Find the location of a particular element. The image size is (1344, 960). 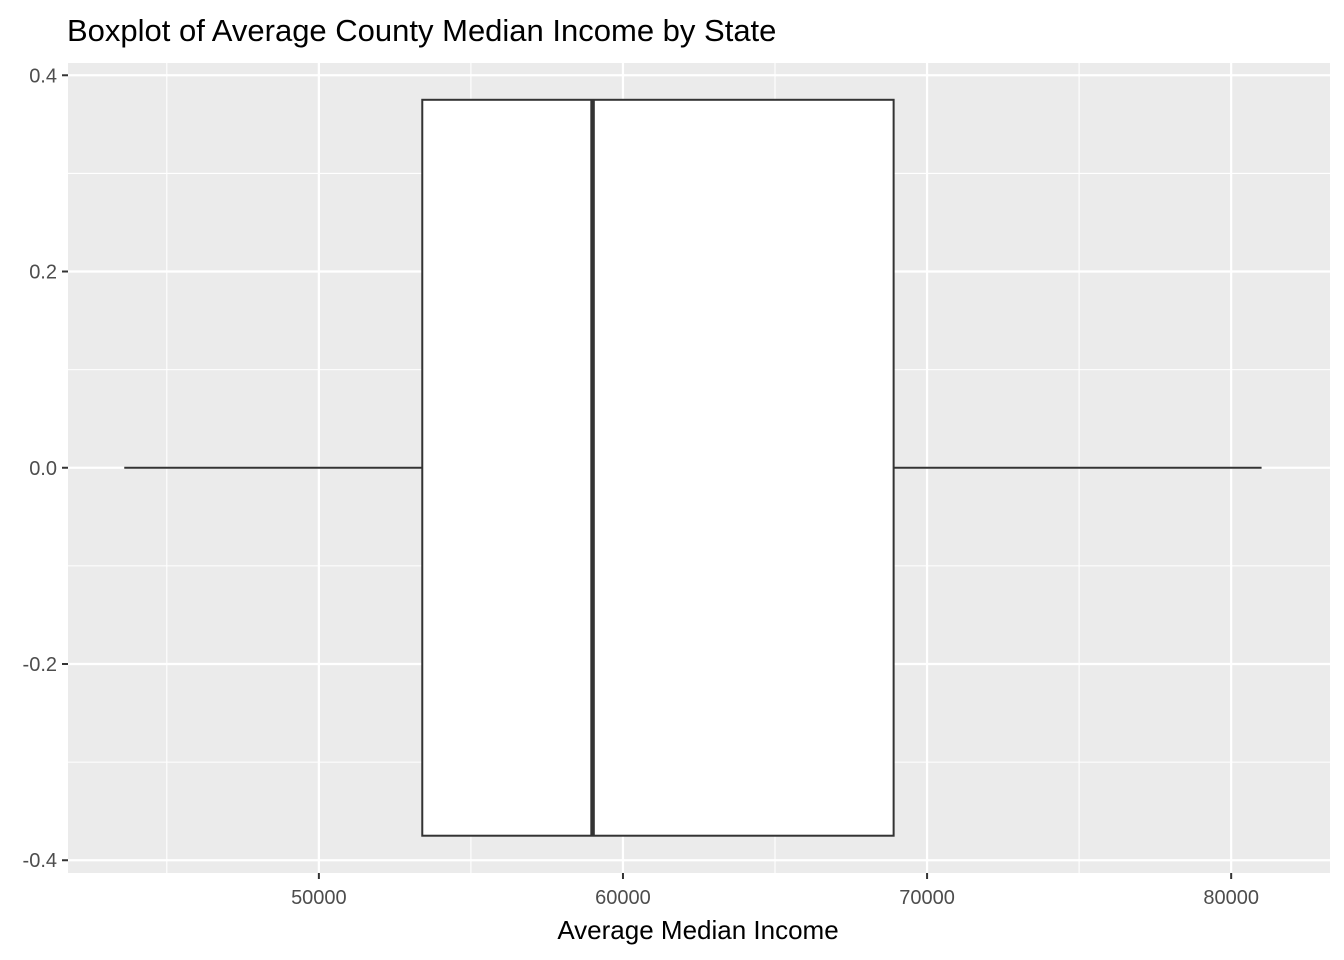

x-axis: 50000 60000 70000 80000 is located at coordinates (775, 891).